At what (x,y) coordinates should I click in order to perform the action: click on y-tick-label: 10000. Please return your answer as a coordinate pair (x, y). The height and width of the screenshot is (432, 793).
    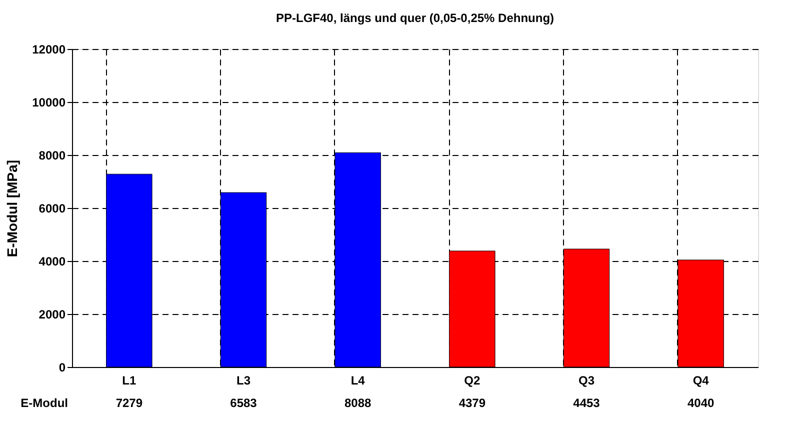
    Looking at the image, I should click on (49, 103).